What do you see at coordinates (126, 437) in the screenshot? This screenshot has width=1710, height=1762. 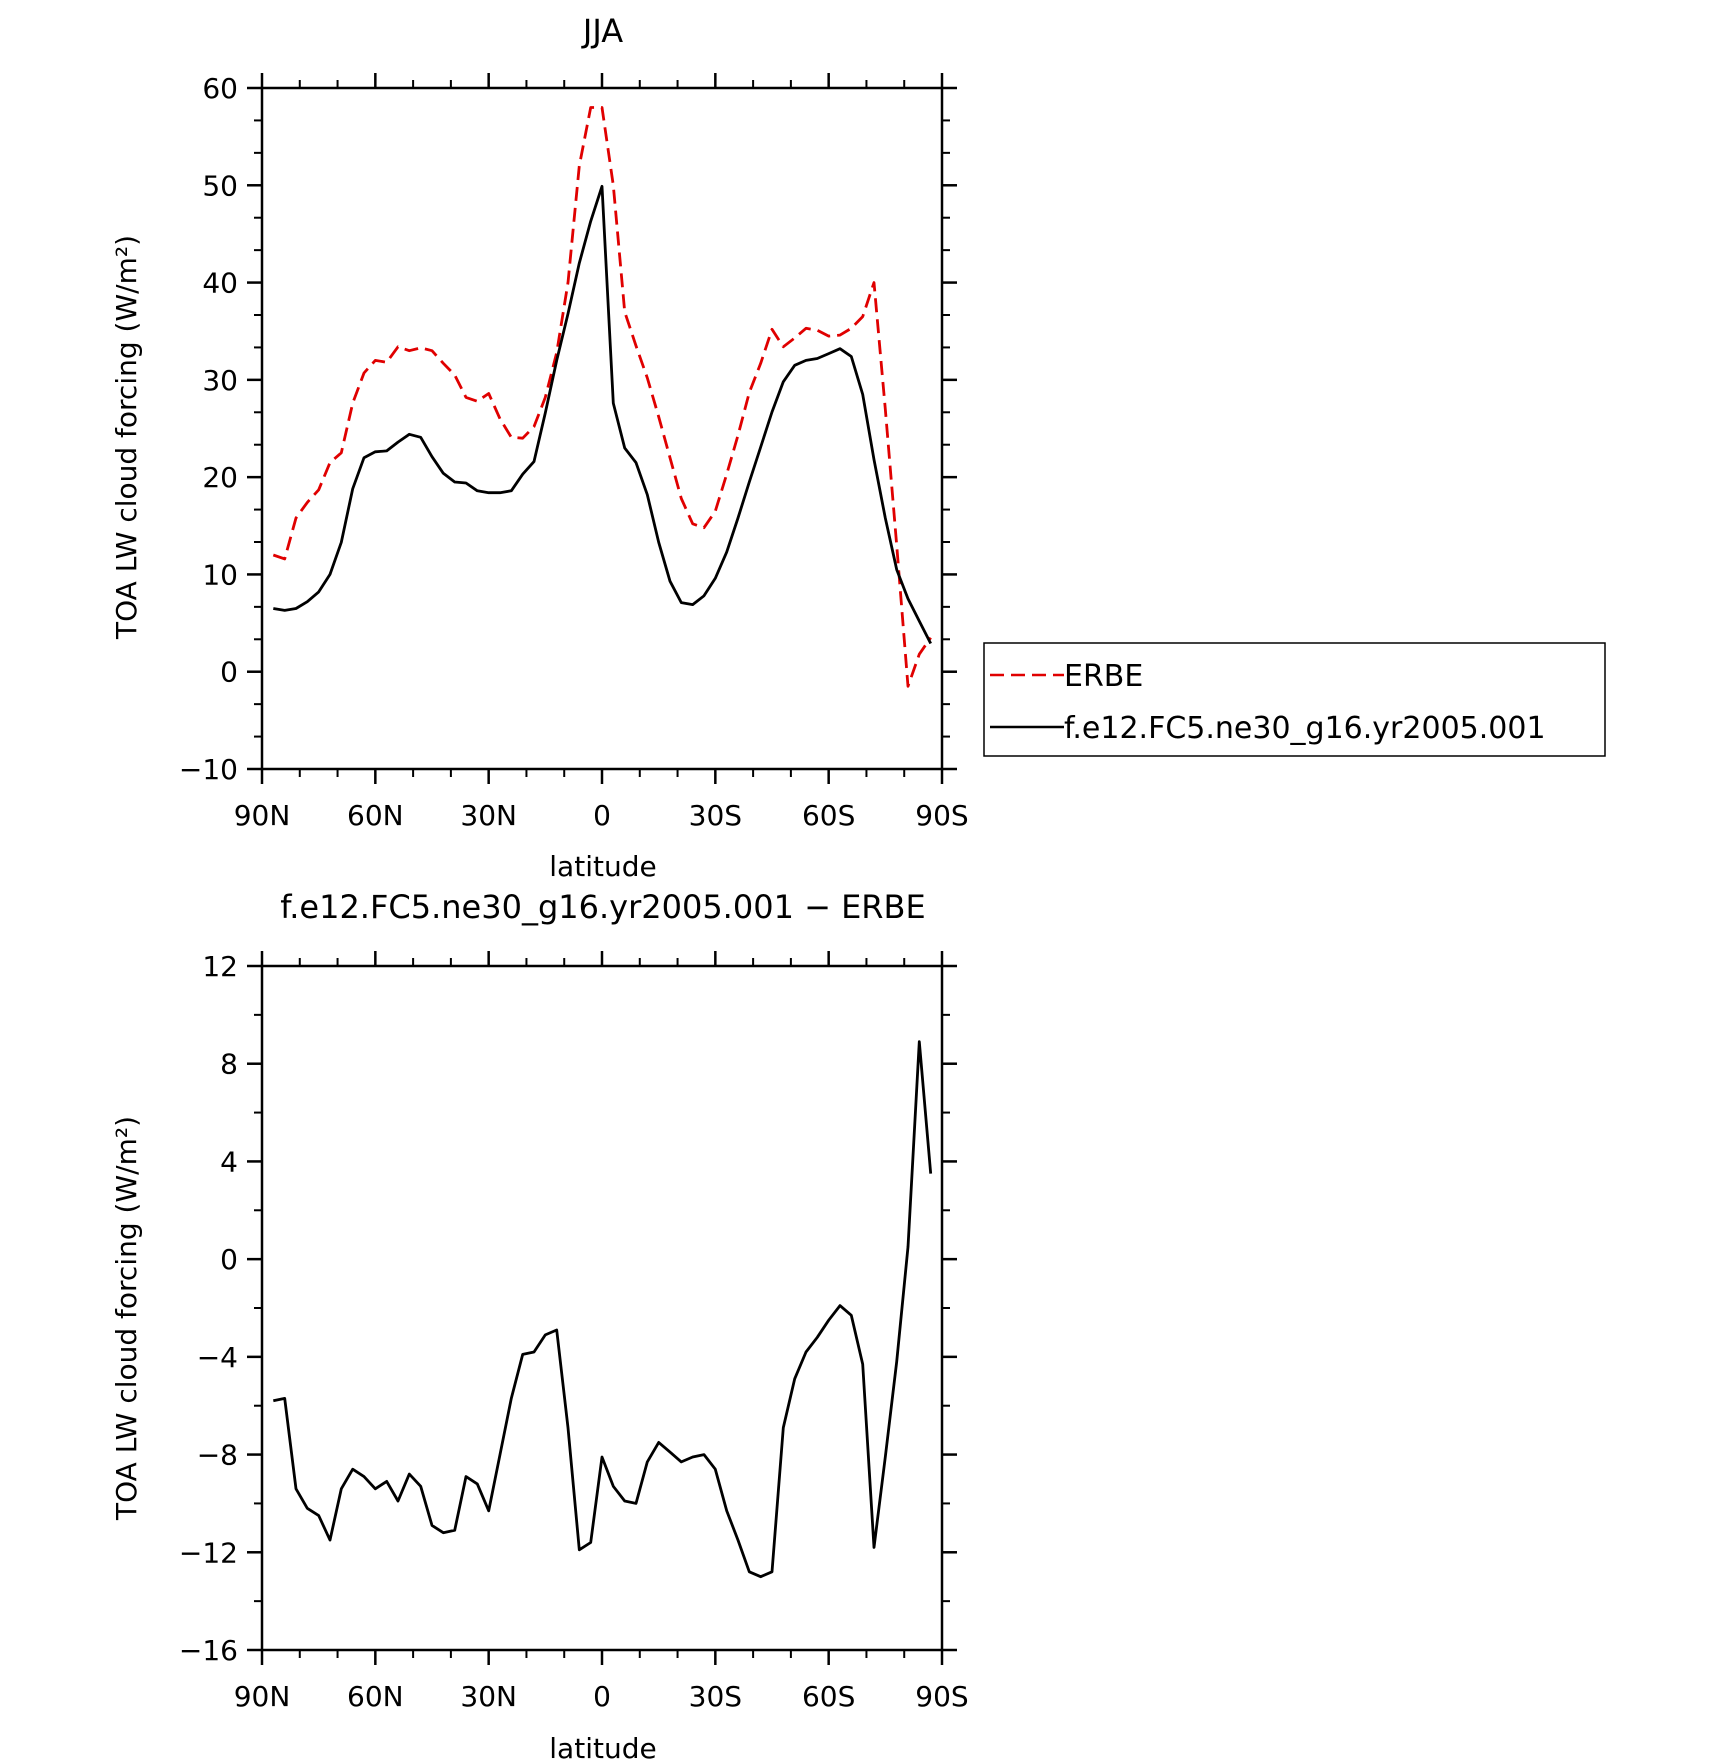 I see `top-panel-ylabel: TOA LW cloud forcing (W/m²)` at bounding box center [126, 437].